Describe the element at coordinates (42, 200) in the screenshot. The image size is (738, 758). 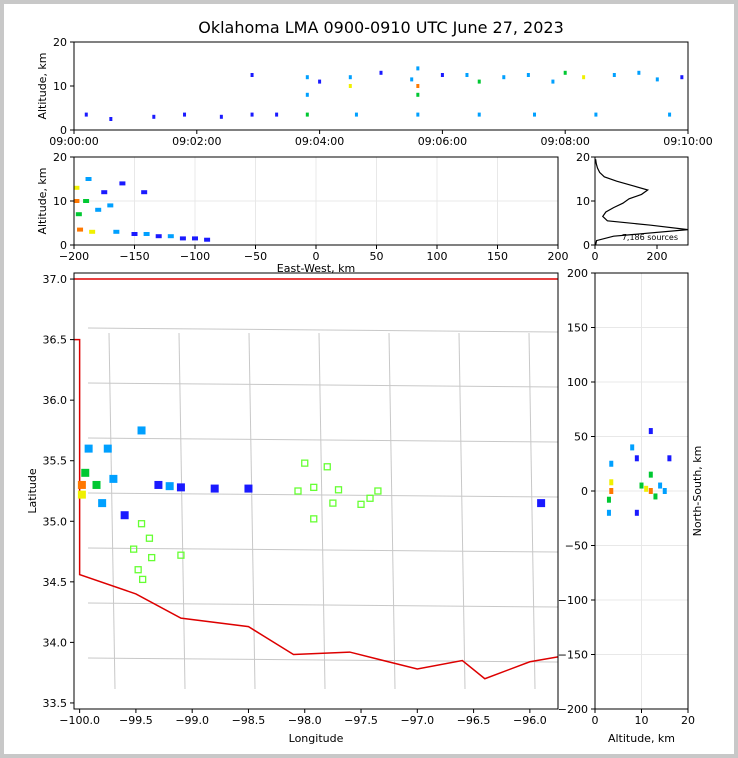
I see `ew-ylabel: Altitude, km` at that location.